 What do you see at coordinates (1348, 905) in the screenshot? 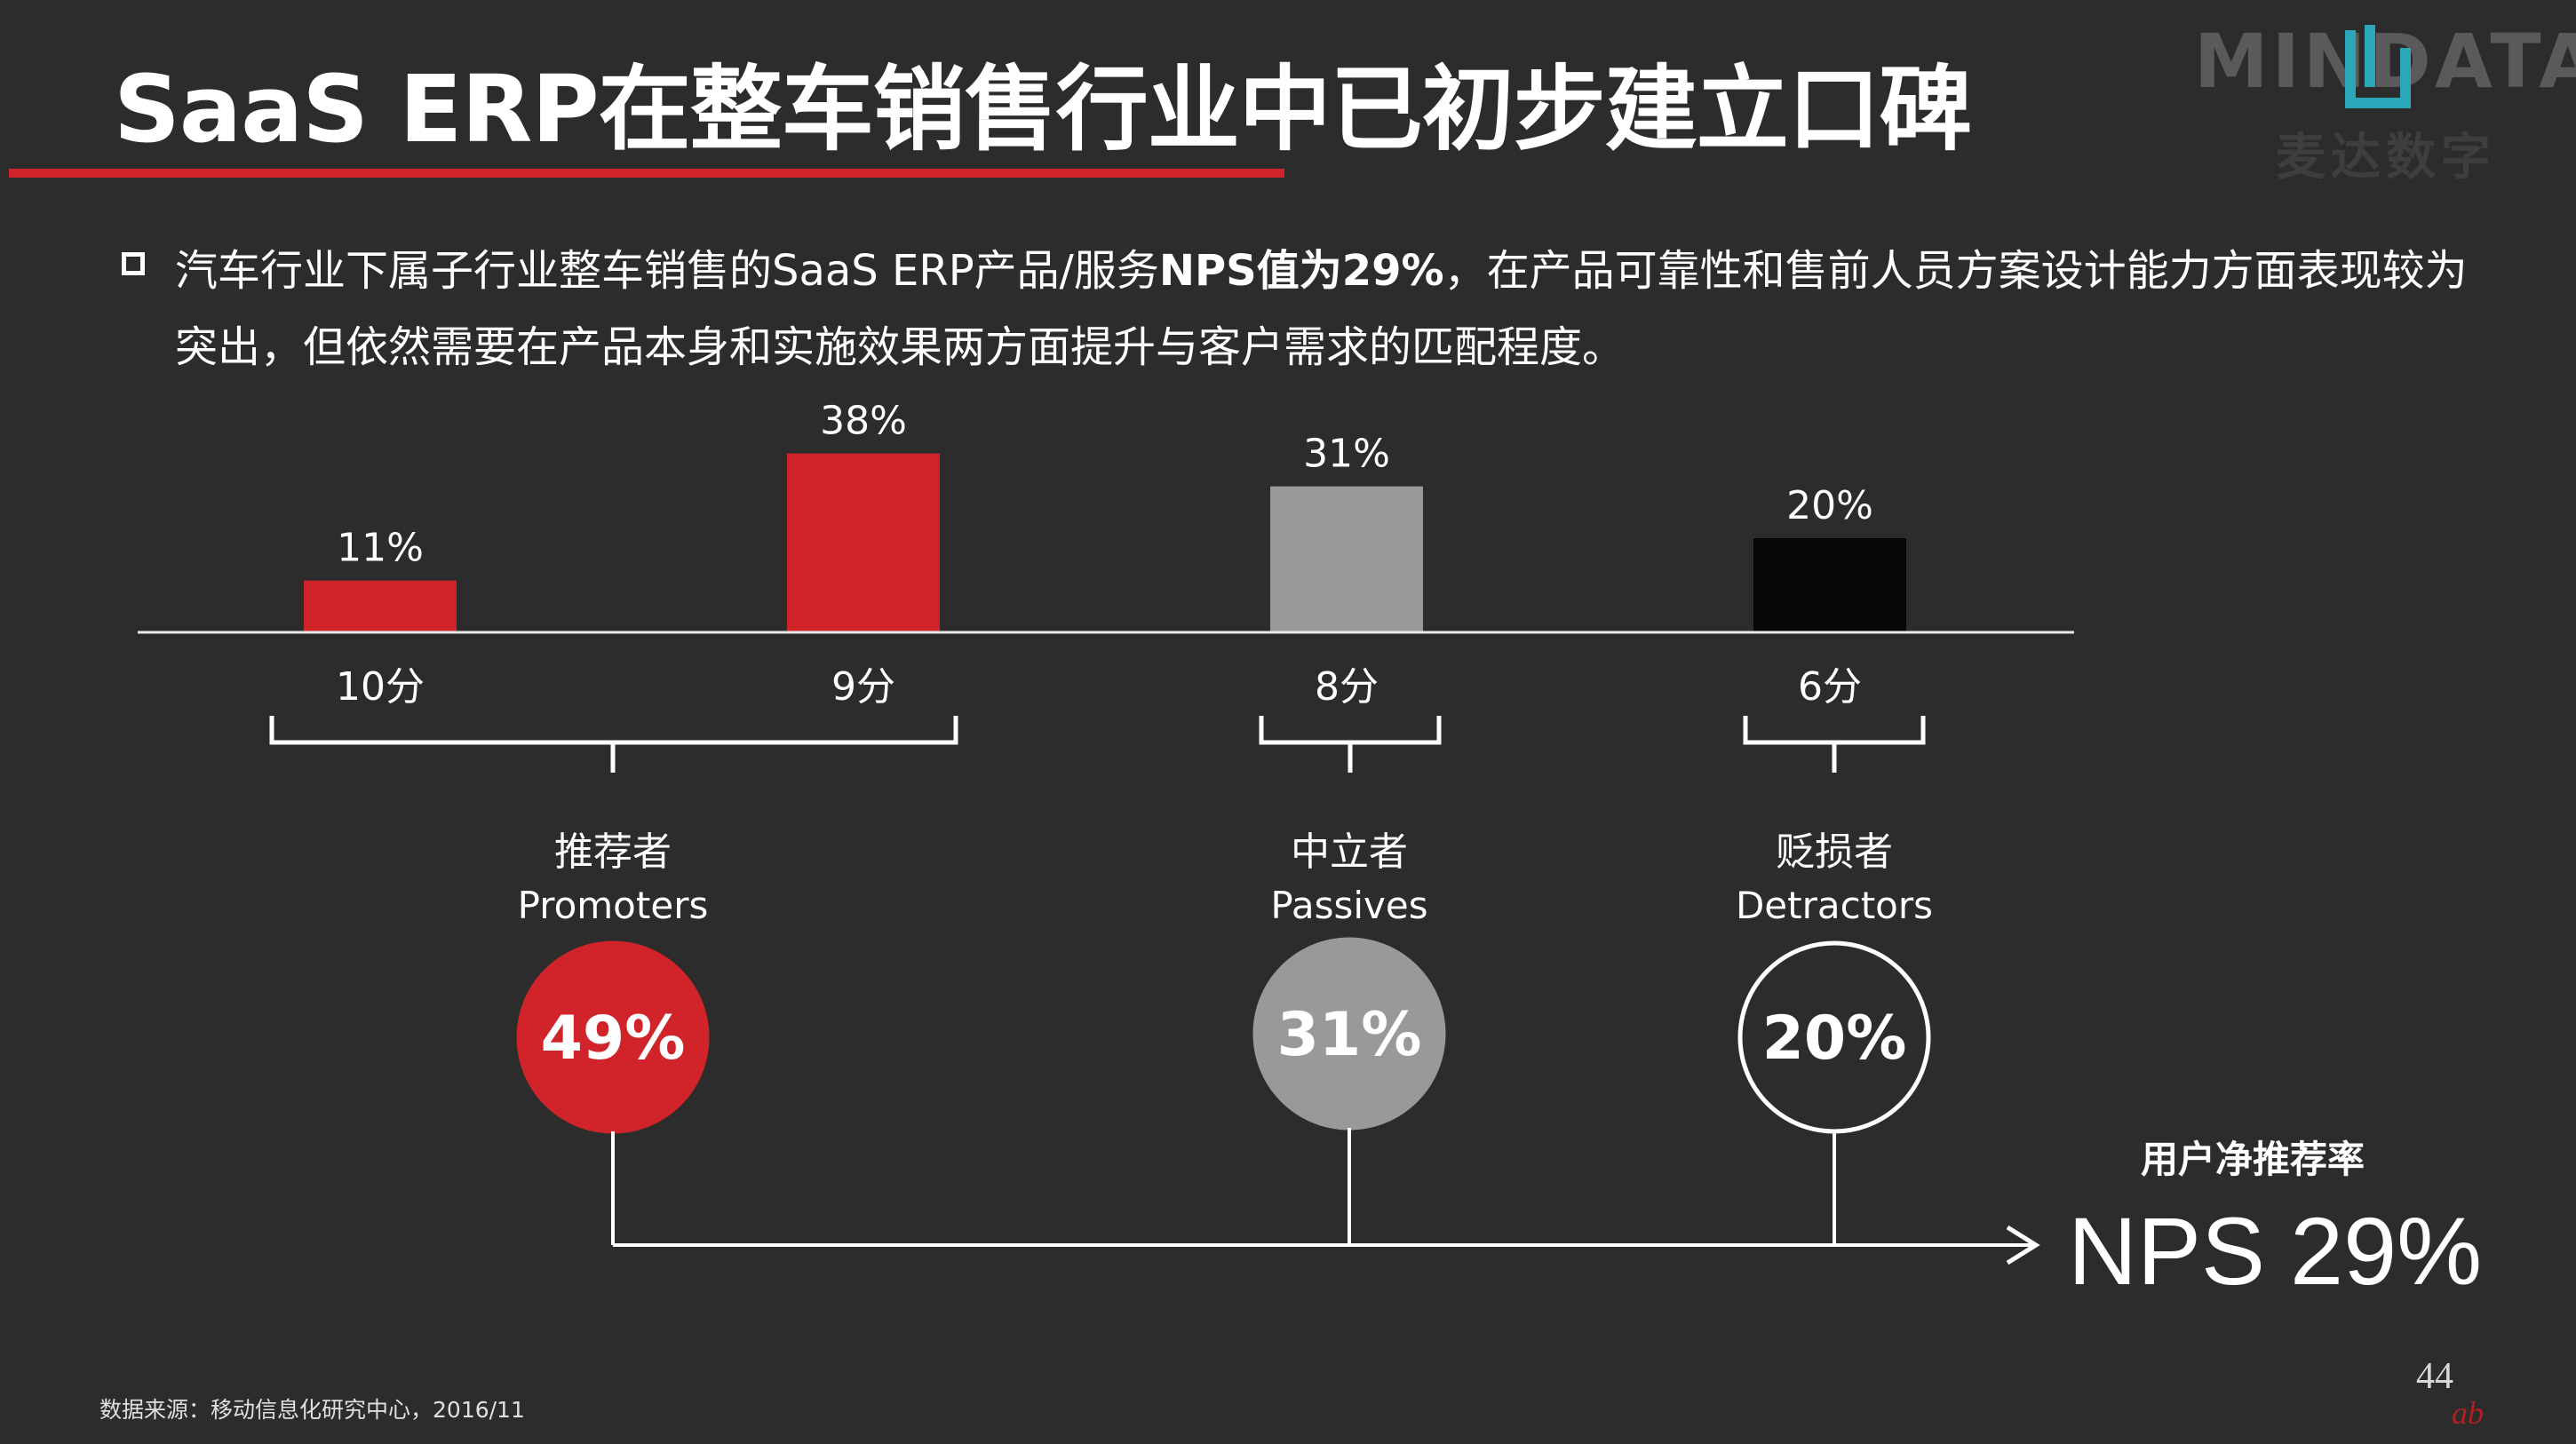
I see `group-label-en: Passives` at bounding box center [1348, 905].